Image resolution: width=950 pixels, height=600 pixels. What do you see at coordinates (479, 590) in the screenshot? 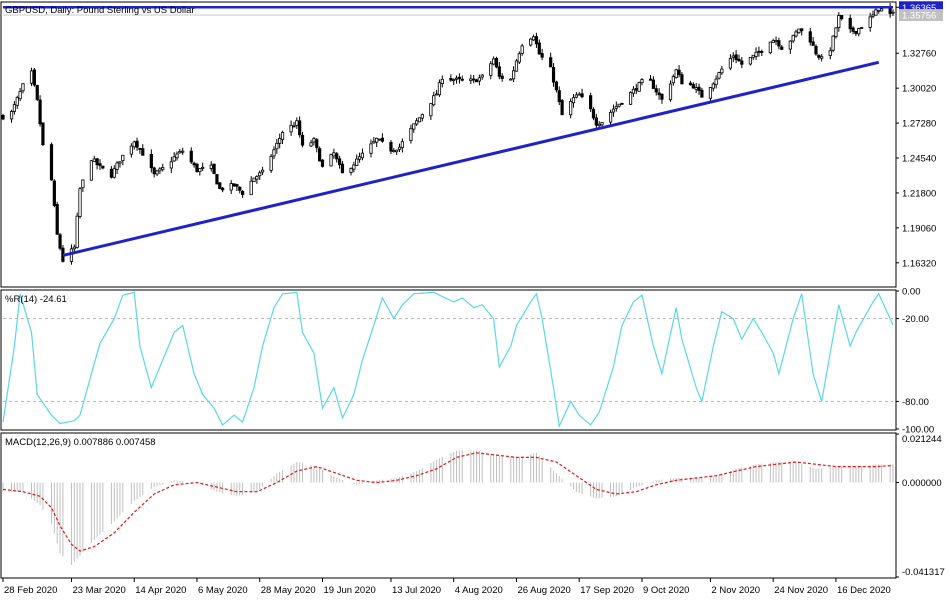
I see `date-tick-label: 4 Aug 2020` at bounding box center [479, 590].